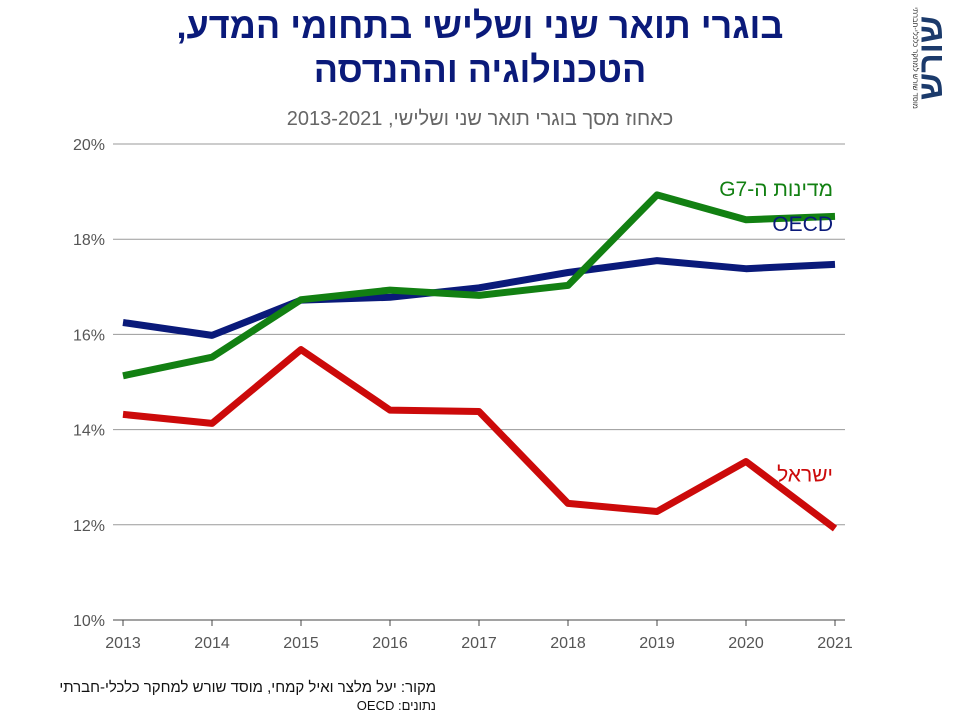 The image size is (954, 717). Describe the element at coordinates (657, 643) in the screenshot. I see `x-tick-label: 2019` at that location.